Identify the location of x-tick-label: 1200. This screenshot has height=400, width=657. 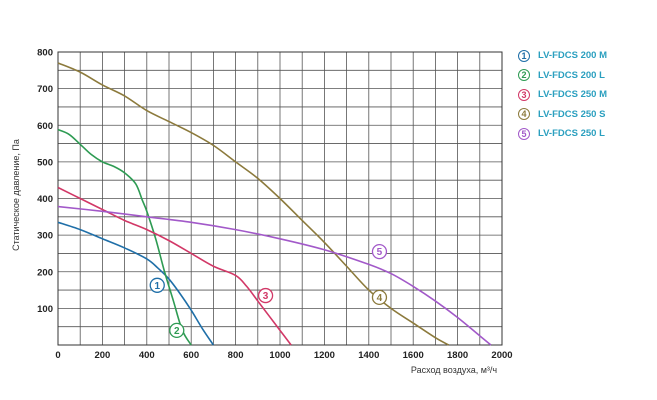
(324, 355).